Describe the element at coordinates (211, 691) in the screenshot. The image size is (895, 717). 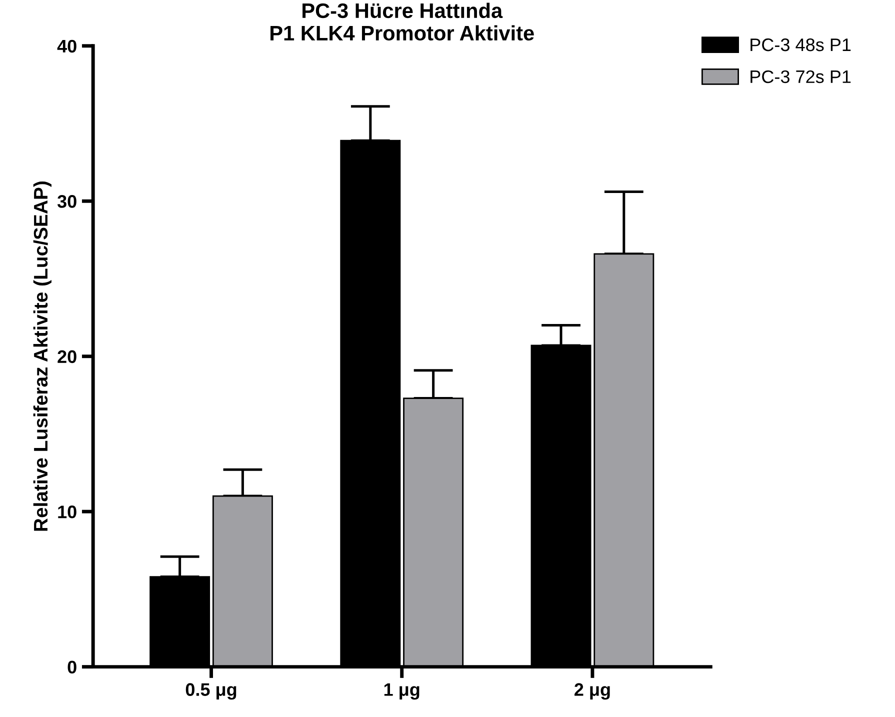
I see `x-tick-label: 0.5 μg` at that location.